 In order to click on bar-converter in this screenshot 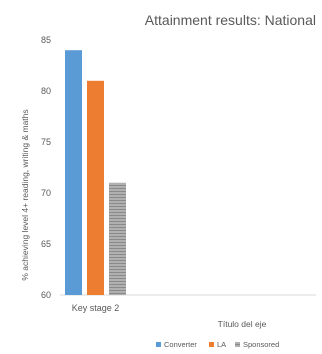, I will do `click(73, 173)`.